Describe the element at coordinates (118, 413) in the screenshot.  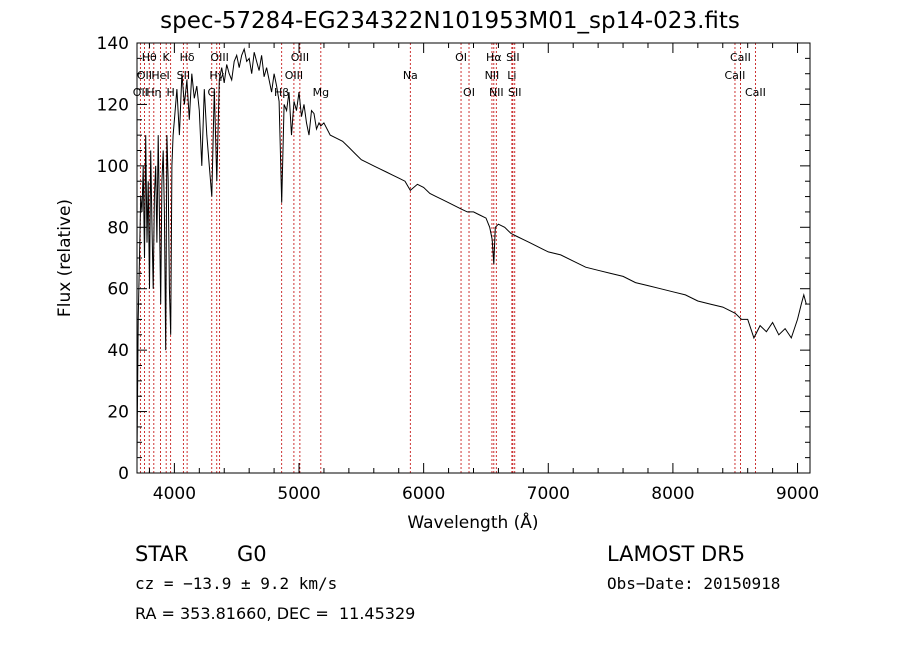
I see `y-tick-label: 20` at that location.